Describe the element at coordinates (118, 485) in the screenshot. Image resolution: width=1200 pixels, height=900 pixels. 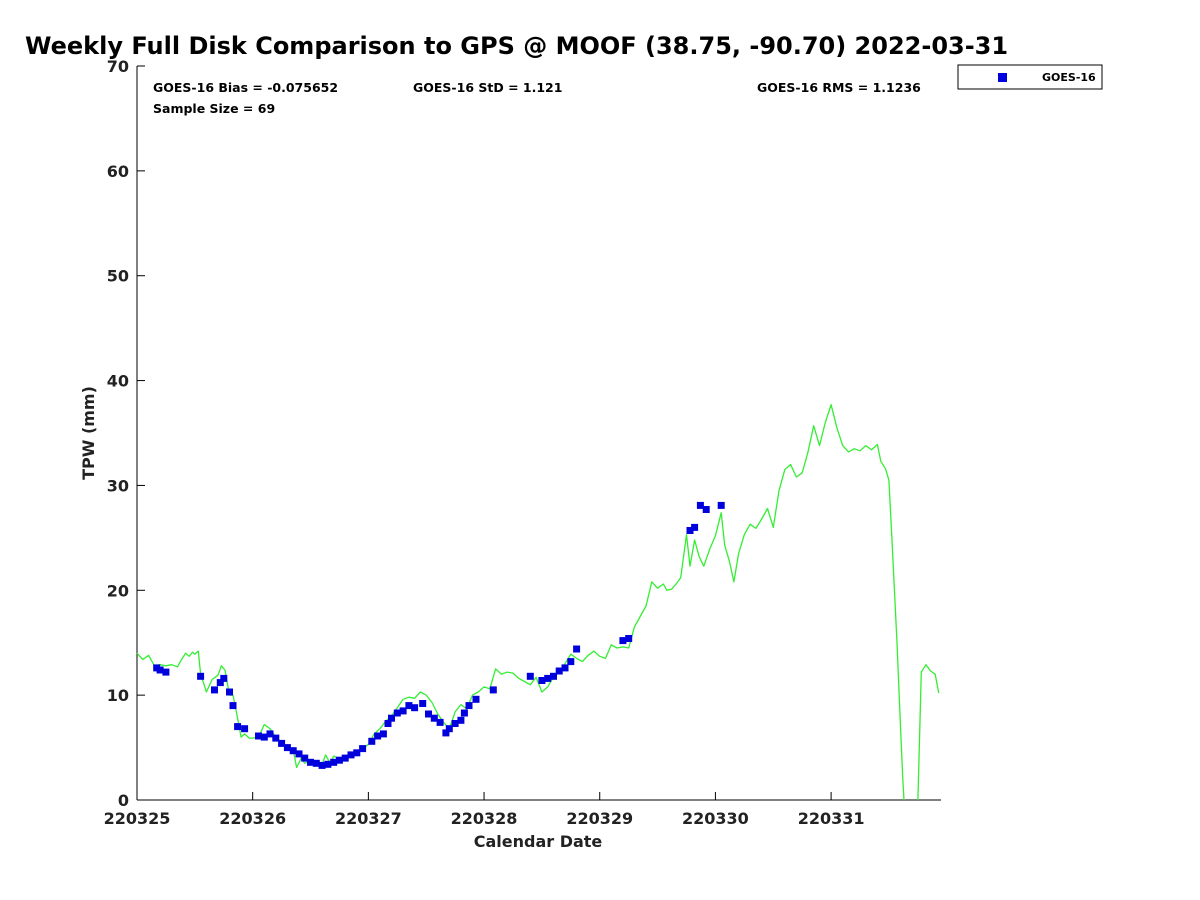
I see `y-tick-label: 30` at that location.